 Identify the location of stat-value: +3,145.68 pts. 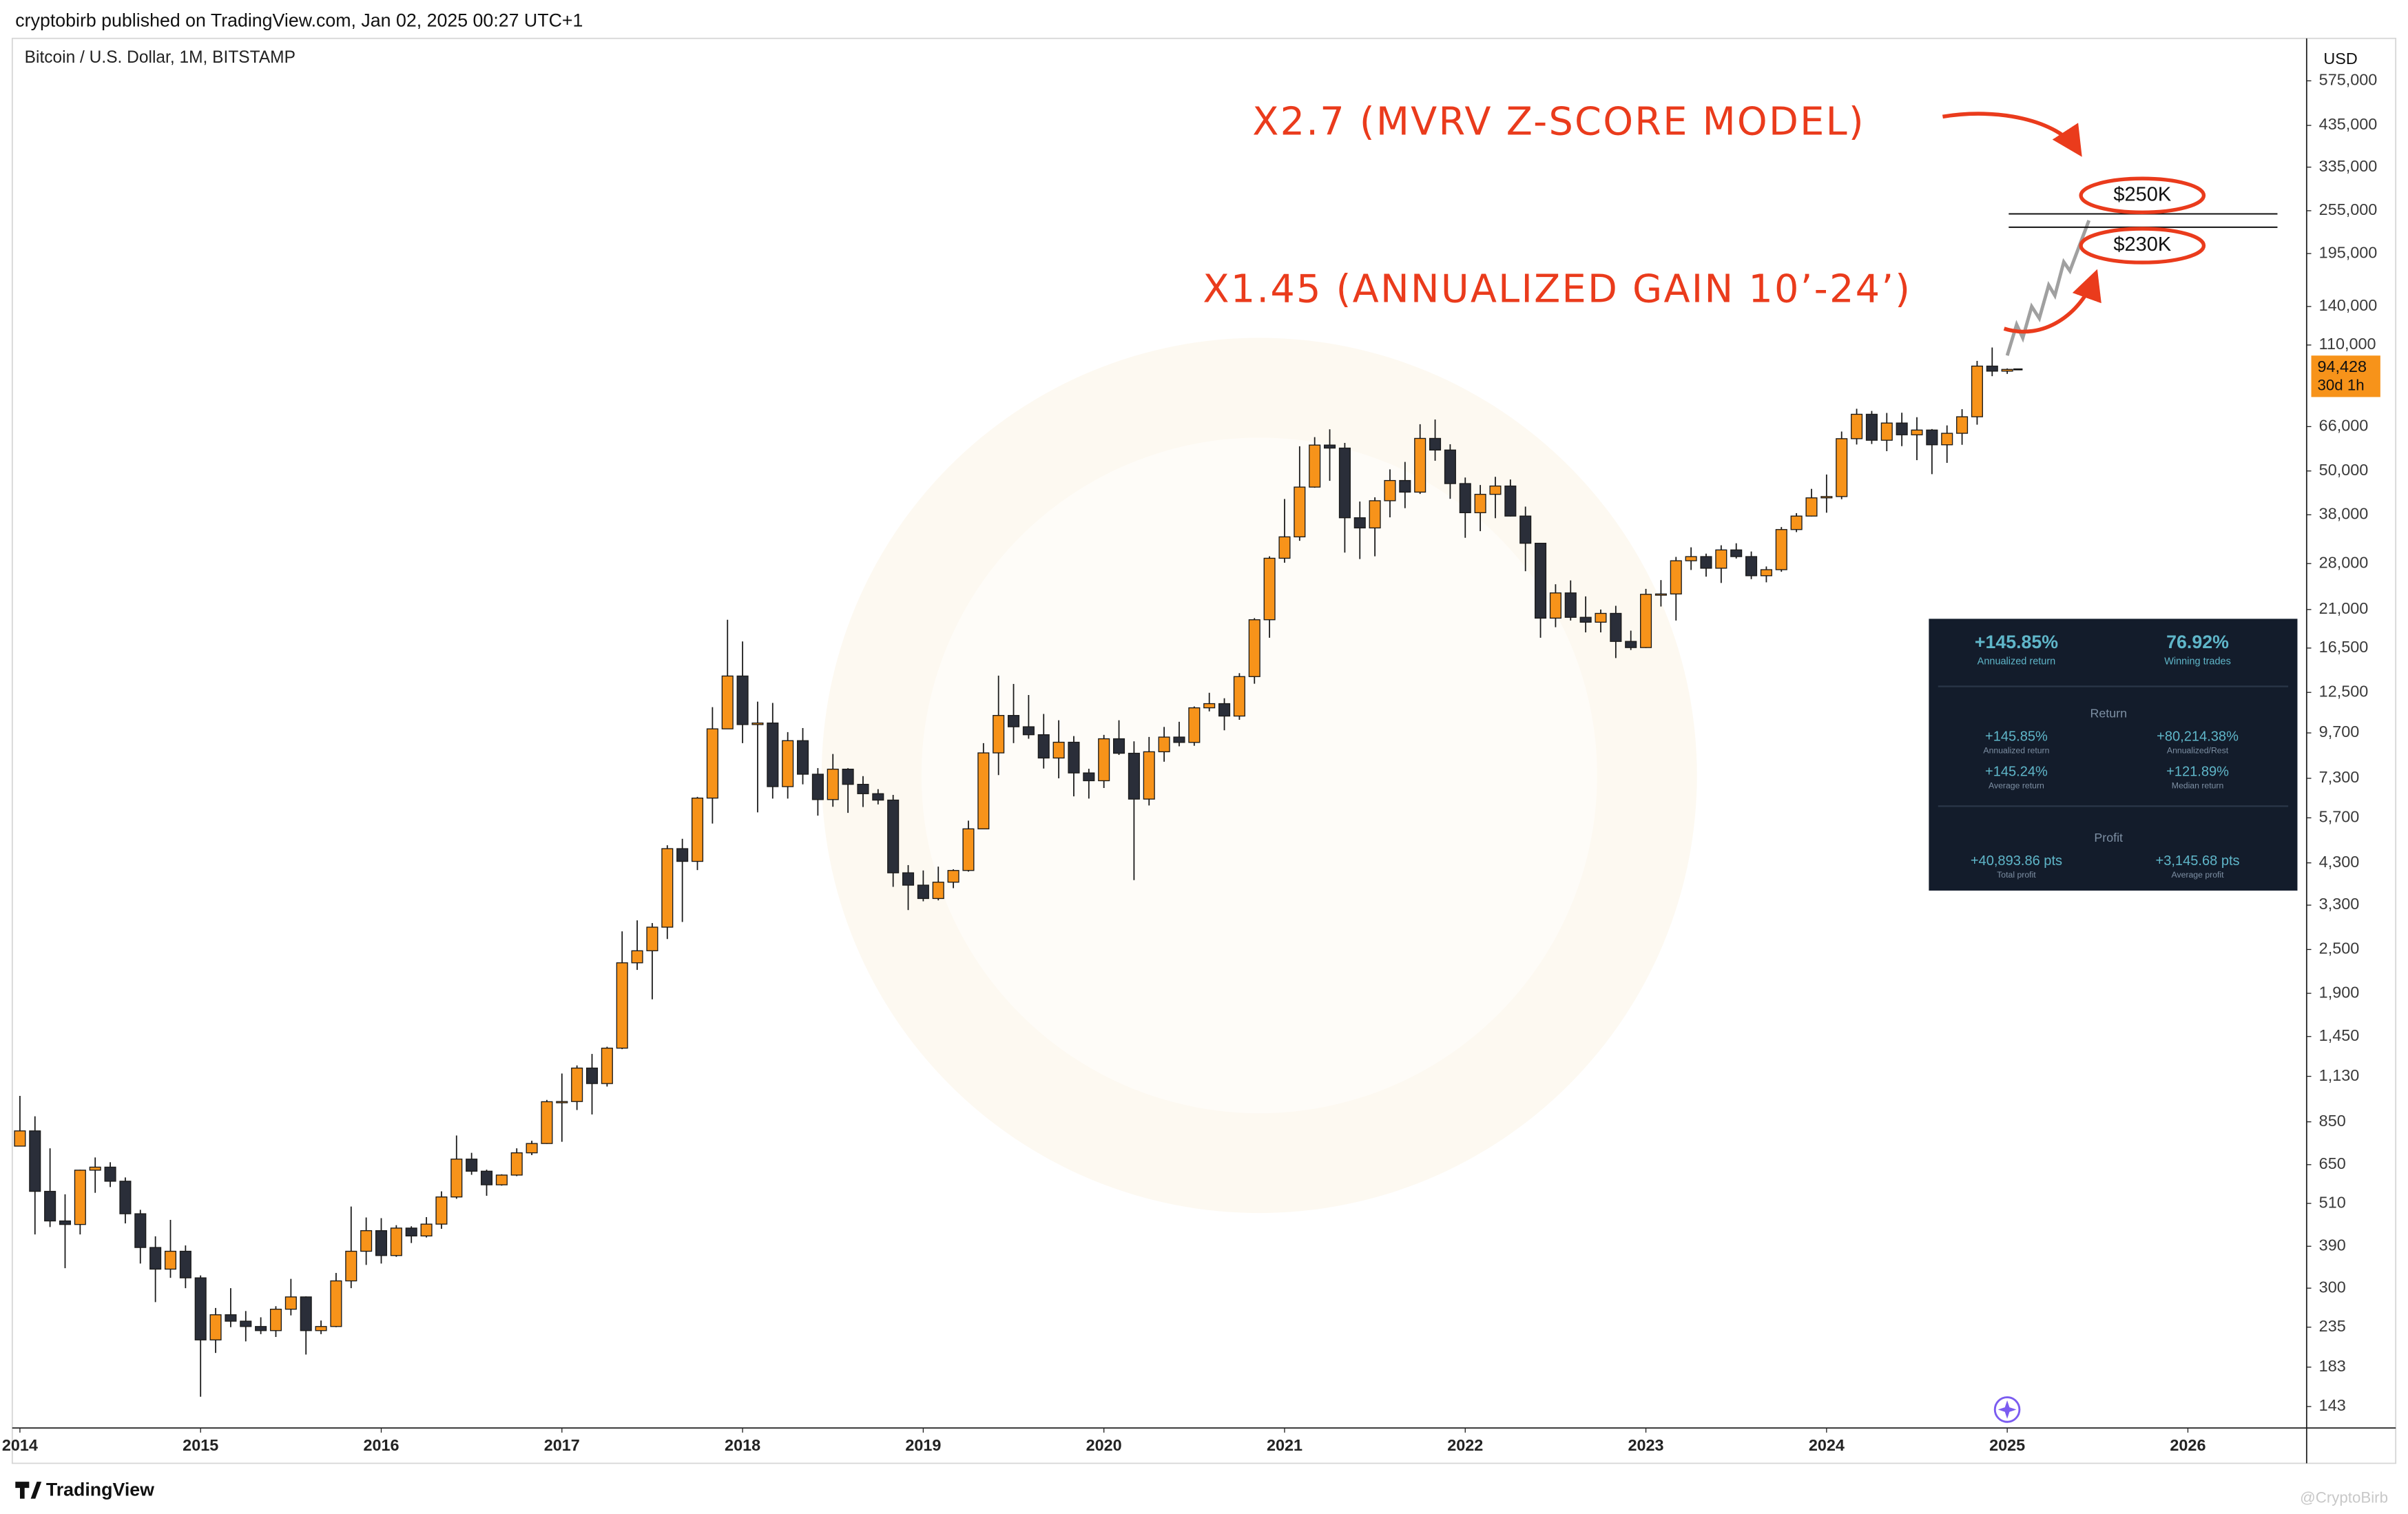
(2198, 861).